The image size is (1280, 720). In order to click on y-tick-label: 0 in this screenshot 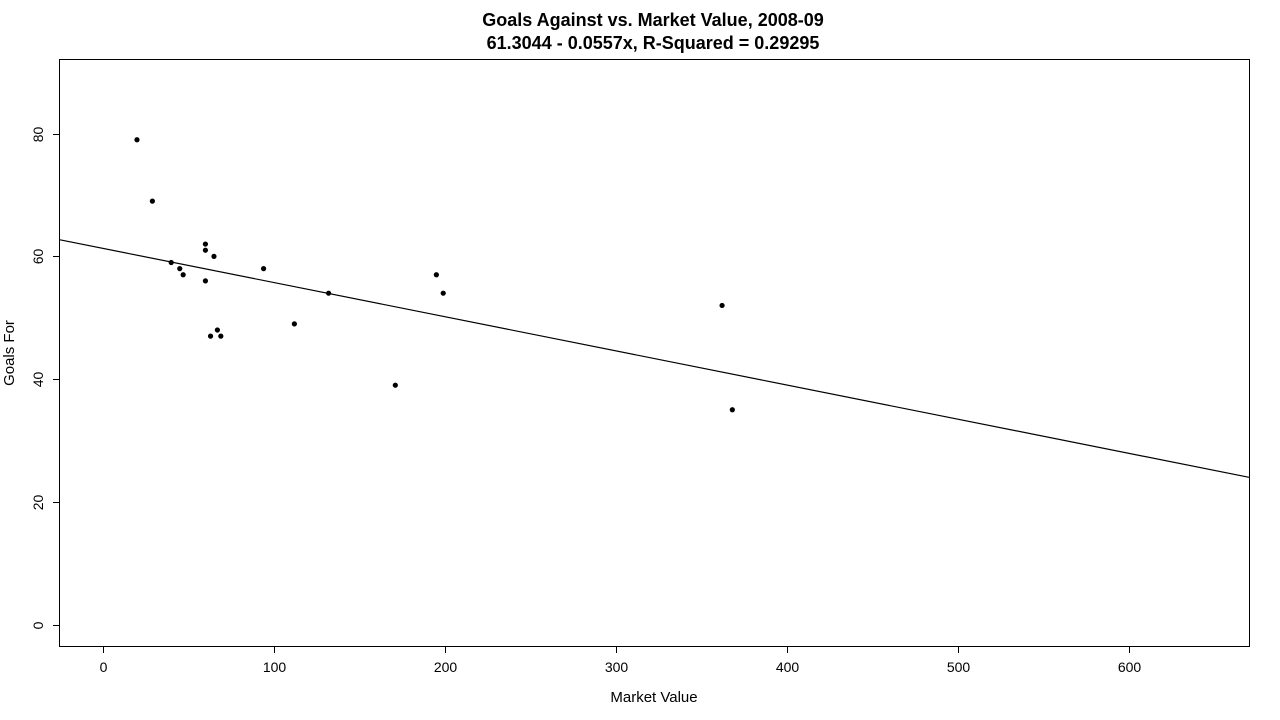, I will do `click(38, 625)`.